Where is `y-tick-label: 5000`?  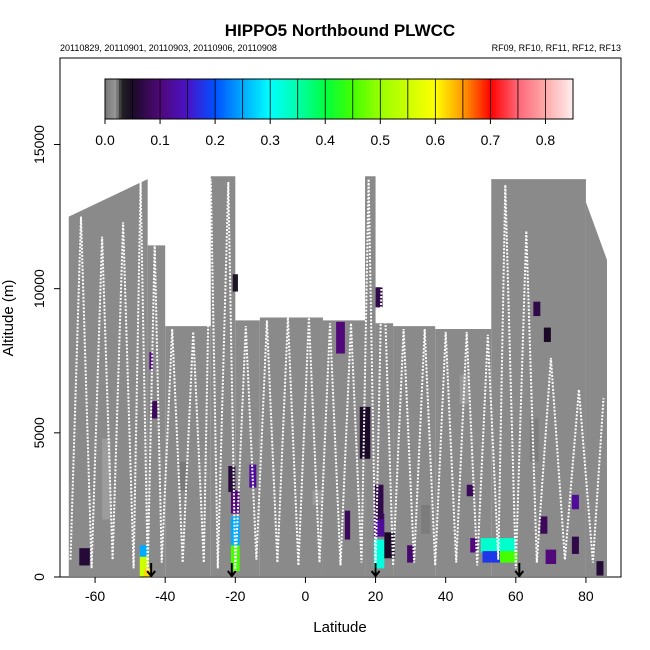
y-tick-label: 5000 is located at coordinates (39, 432).